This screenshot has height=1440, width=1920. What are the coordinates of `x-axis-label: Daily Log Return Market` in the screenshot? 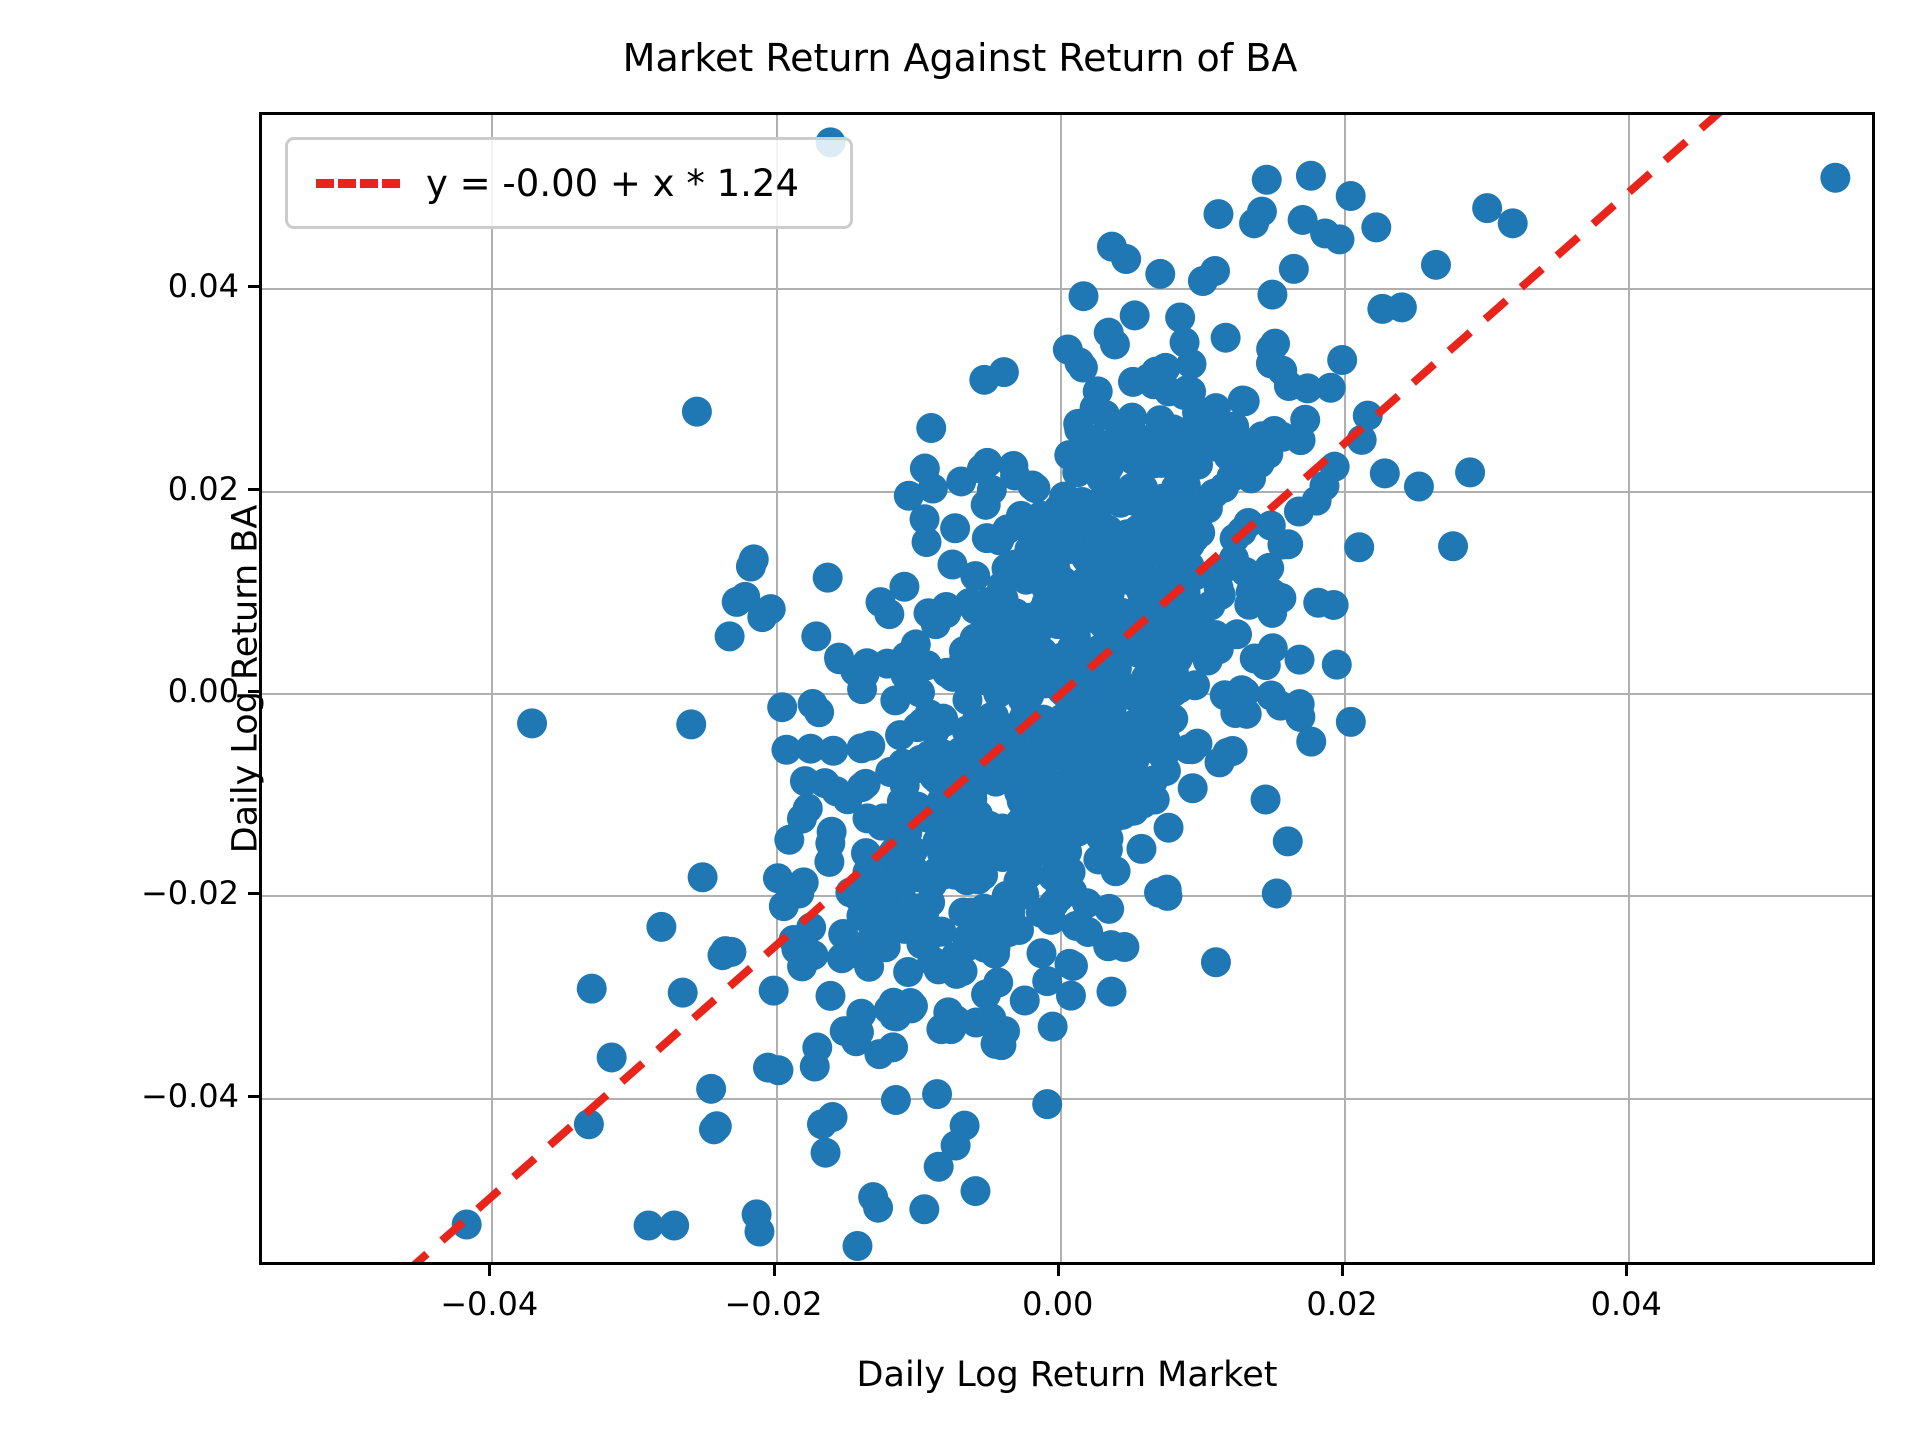 It's located at (1067, 1375).